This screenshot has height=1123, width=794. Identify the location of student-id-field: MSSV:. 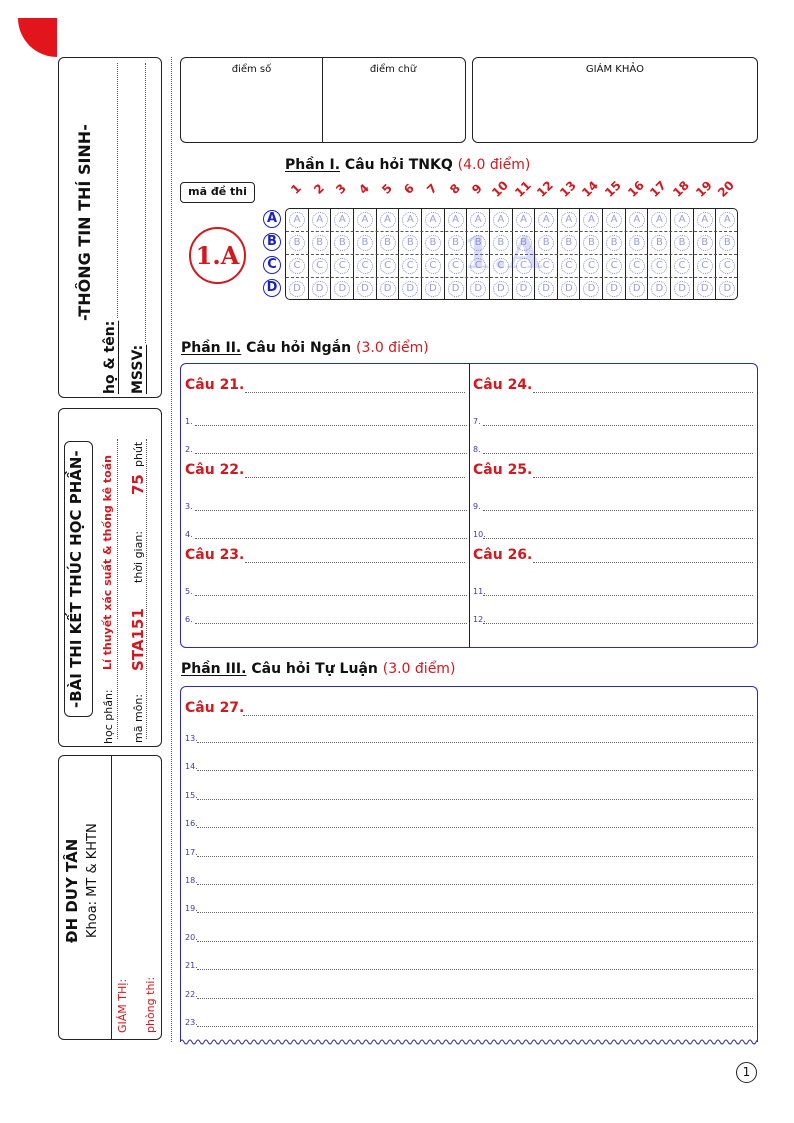
(138, 369).